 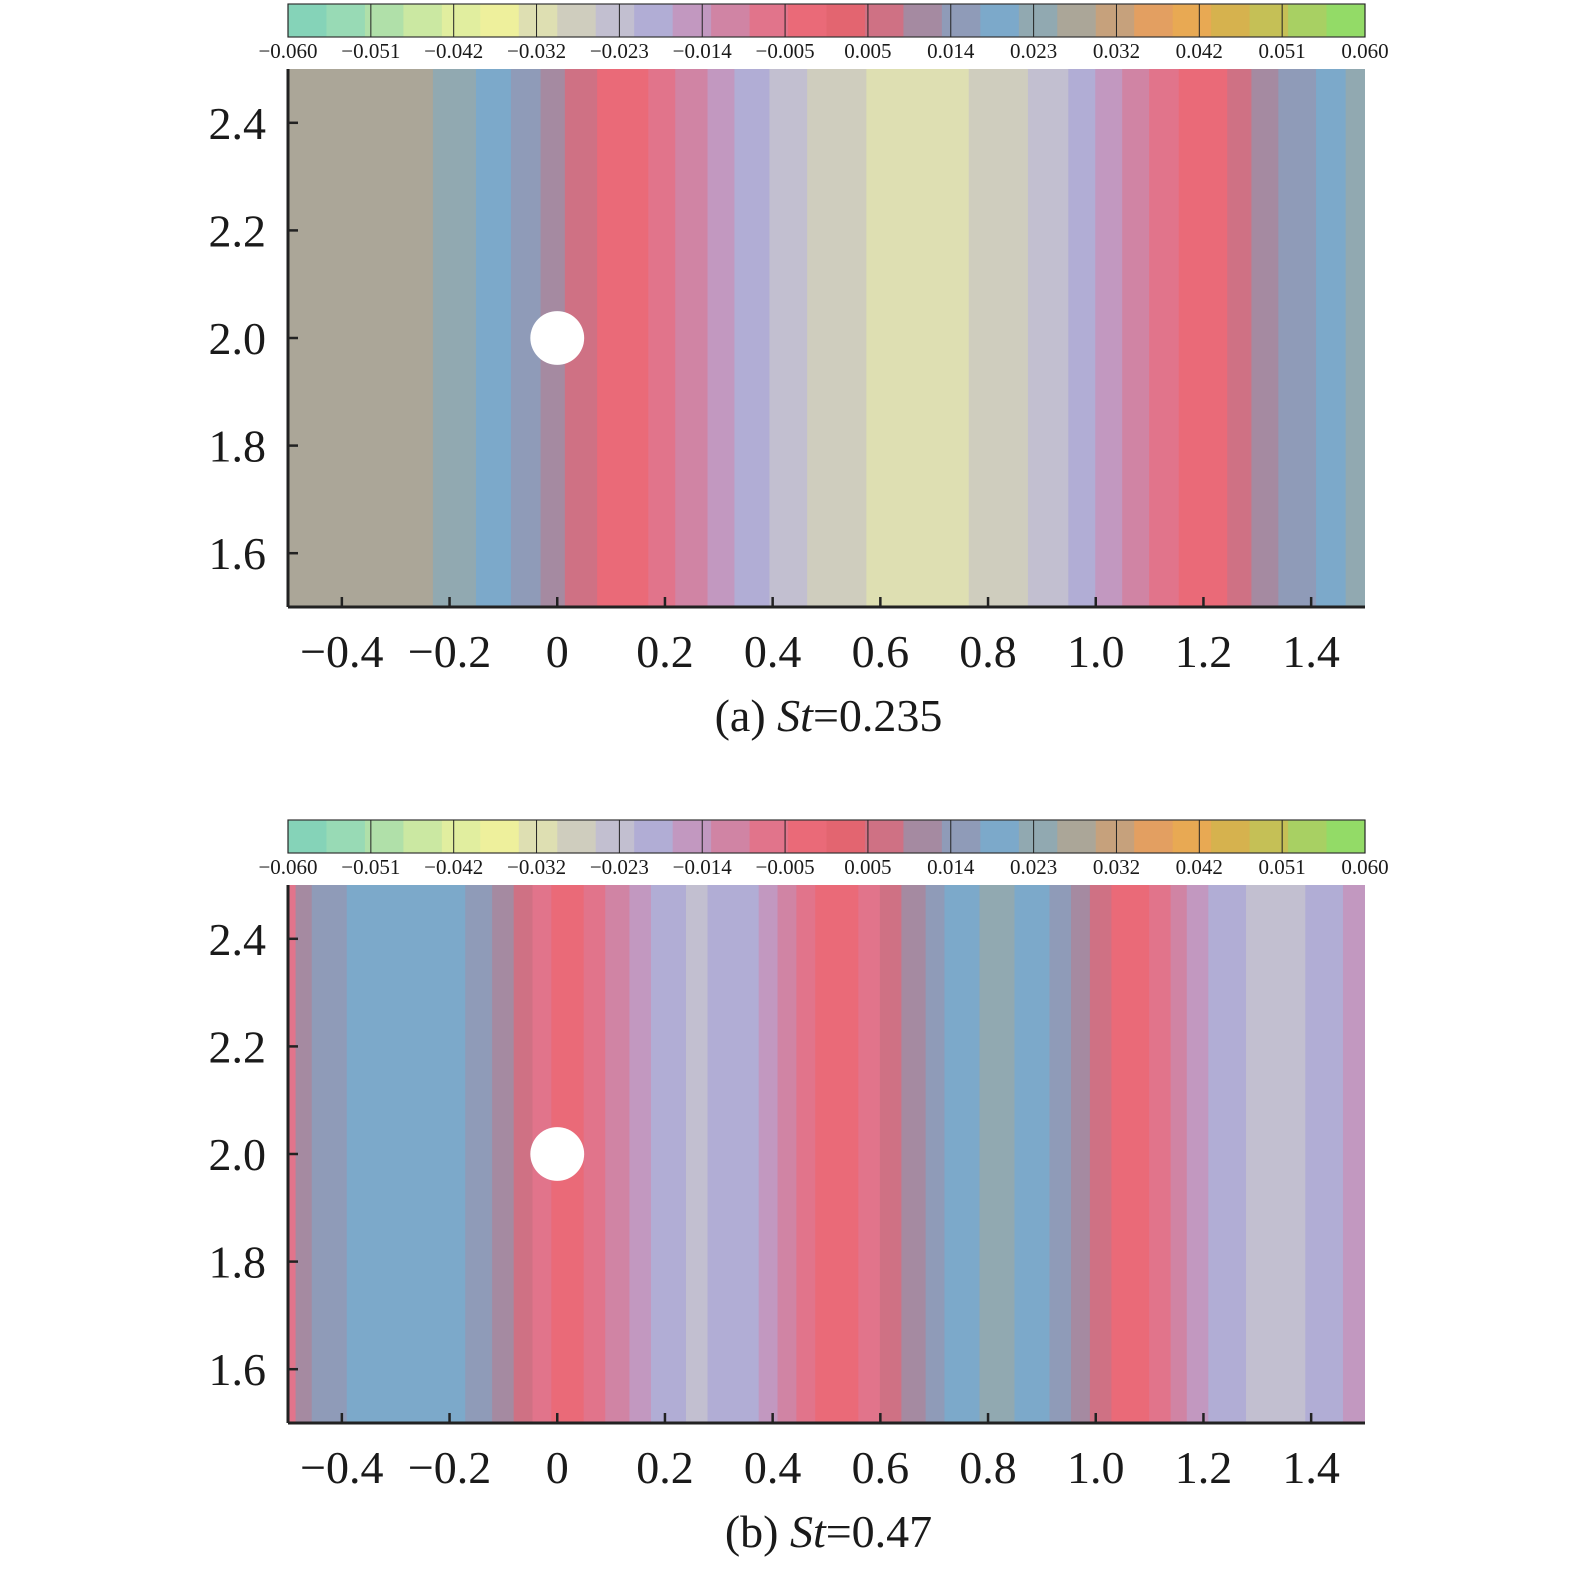 I want to click on x-tick-label: 0, so click(x=557, y=651).